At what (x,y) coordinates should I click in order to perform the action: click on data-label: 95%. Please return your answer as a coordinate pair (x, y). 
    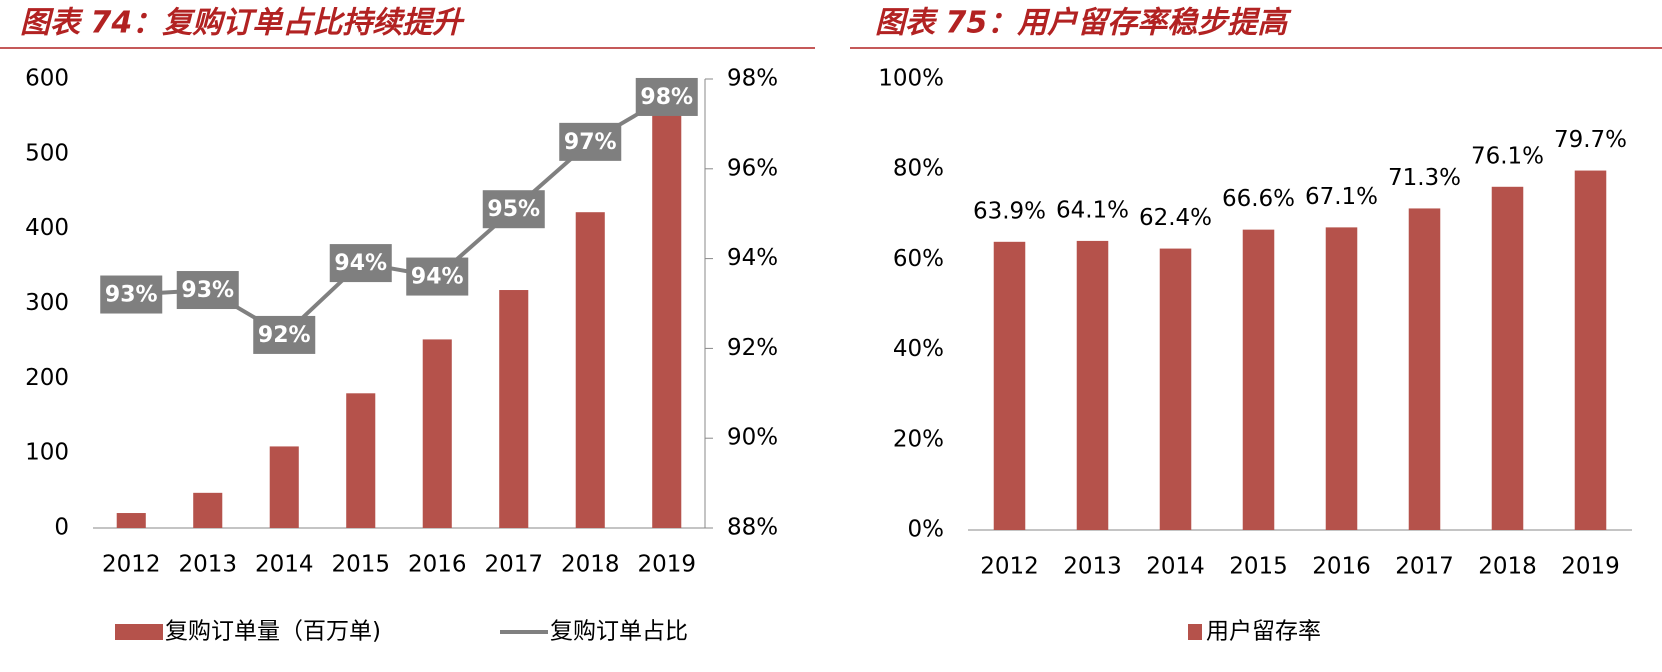
    Looking at the image, I should click on (513, 209).